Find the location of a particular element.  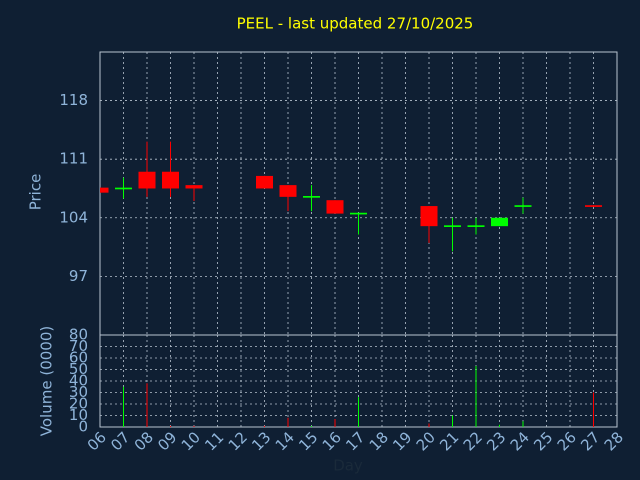

volume-tick-label: 50 is located at coordinates (78, 369).